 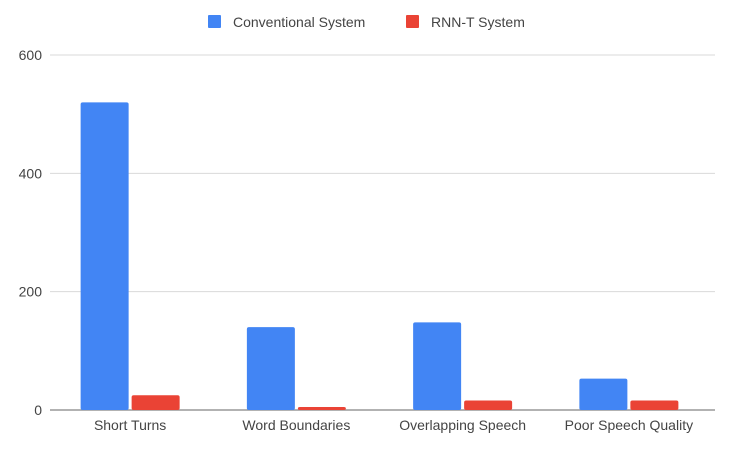 I want to click on legend-label: Conventional System, so click(x=299, y=22).